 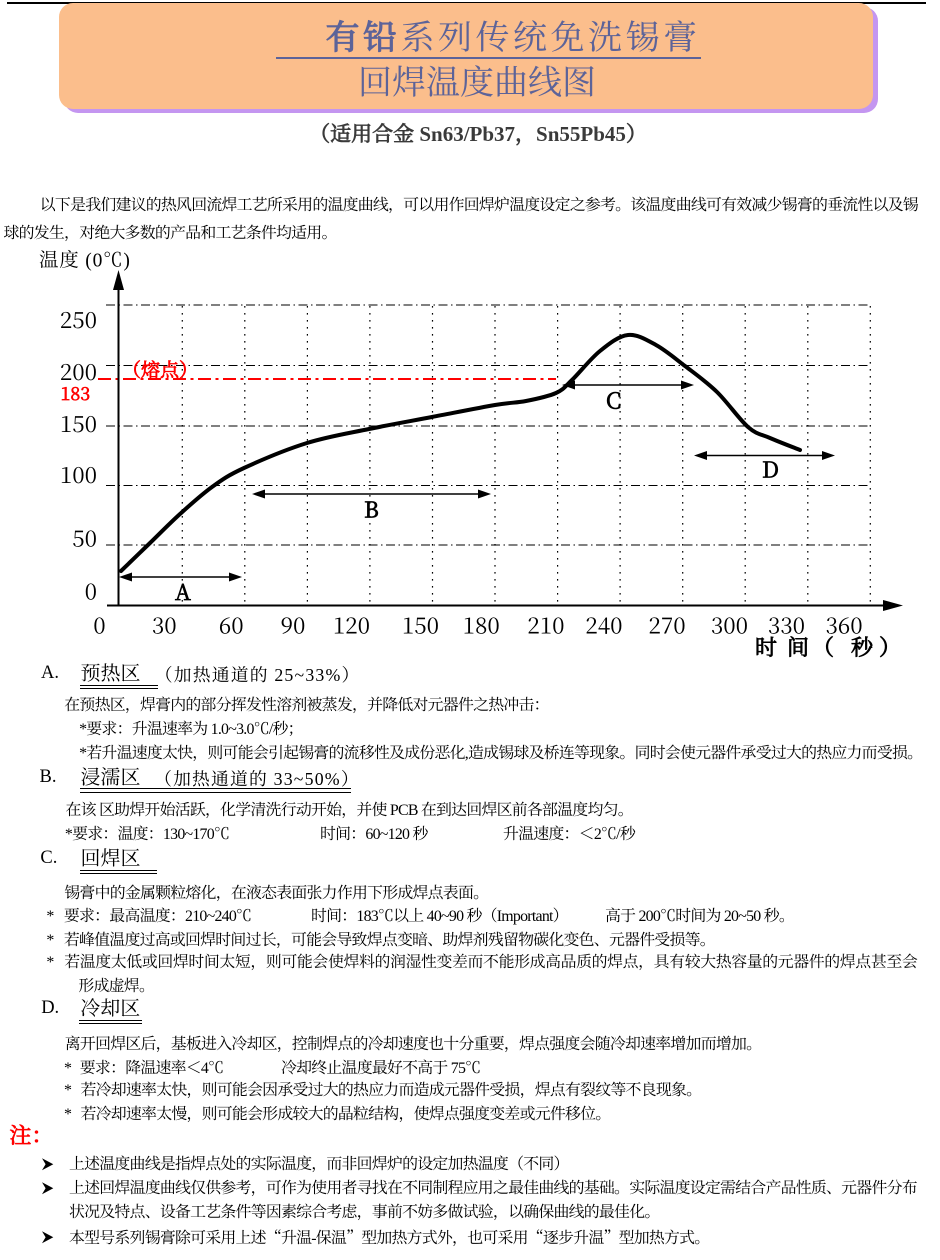 I want to click on svg-text: 210, so click(x=545, y=625).